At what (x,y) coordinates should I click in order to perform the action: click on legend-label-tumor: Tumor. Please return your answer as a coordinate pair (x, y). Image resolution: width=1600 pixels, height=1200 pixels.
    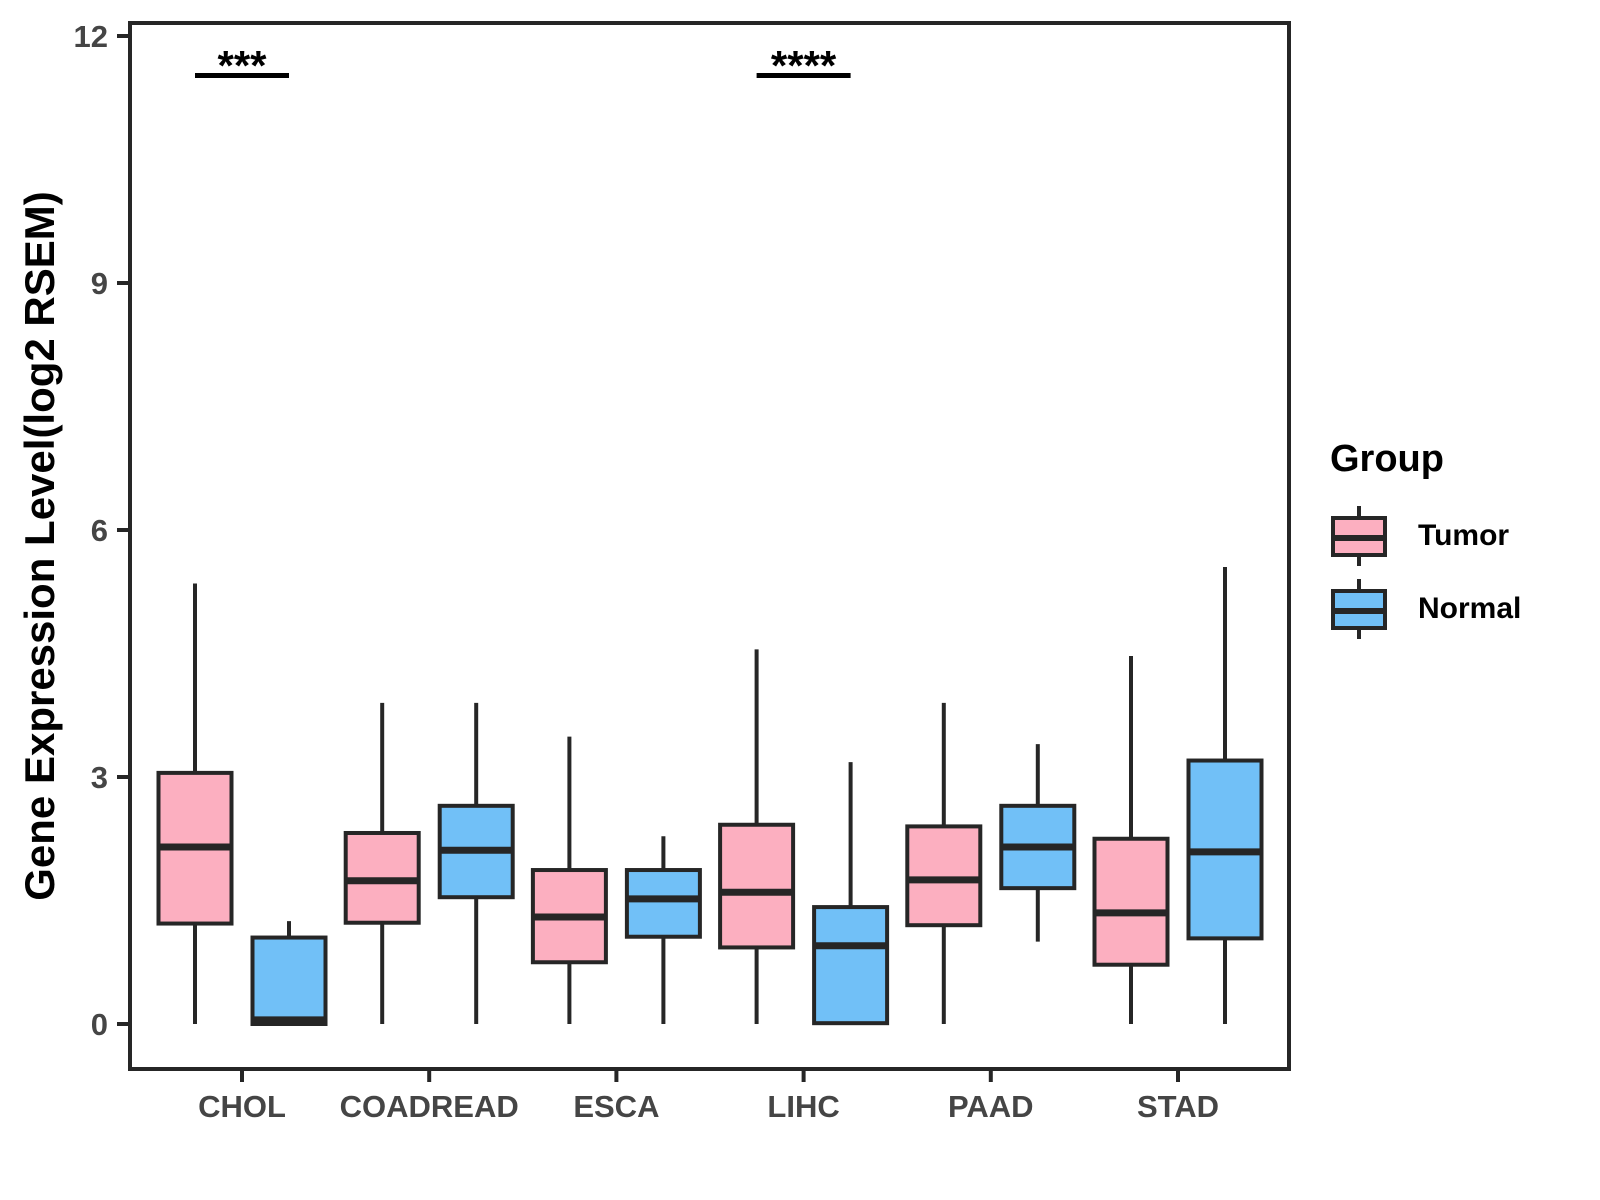
    Looking at the image, I should click on (1464, 535).